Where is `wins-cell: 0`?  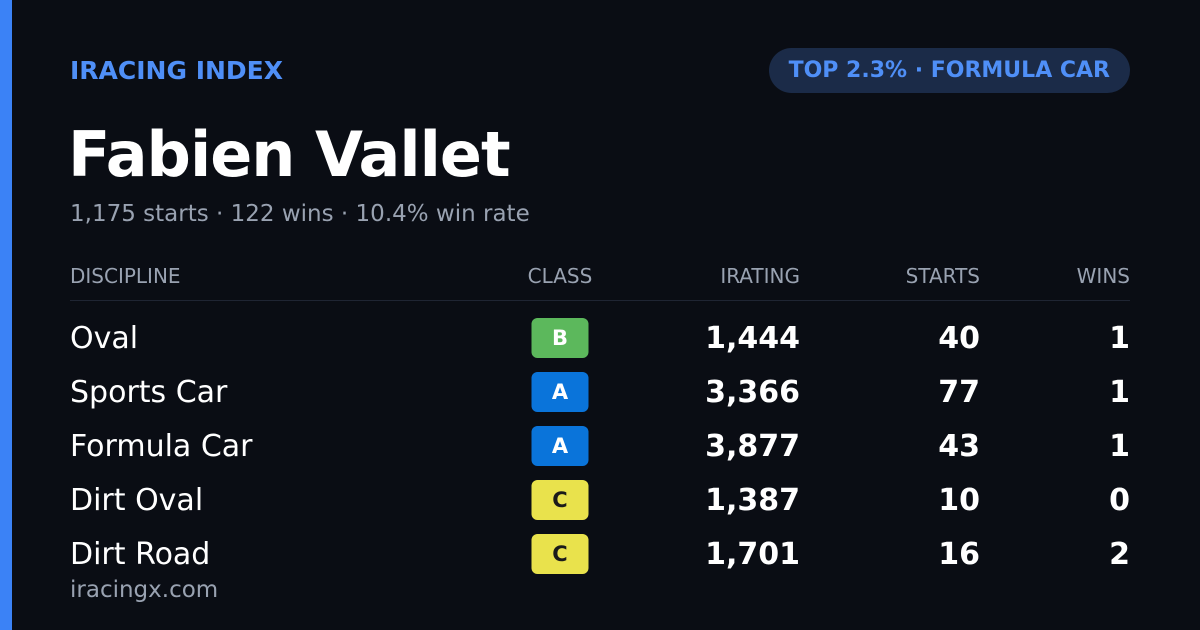
wins-cell: 0 is located at coordinates (1119, 500).